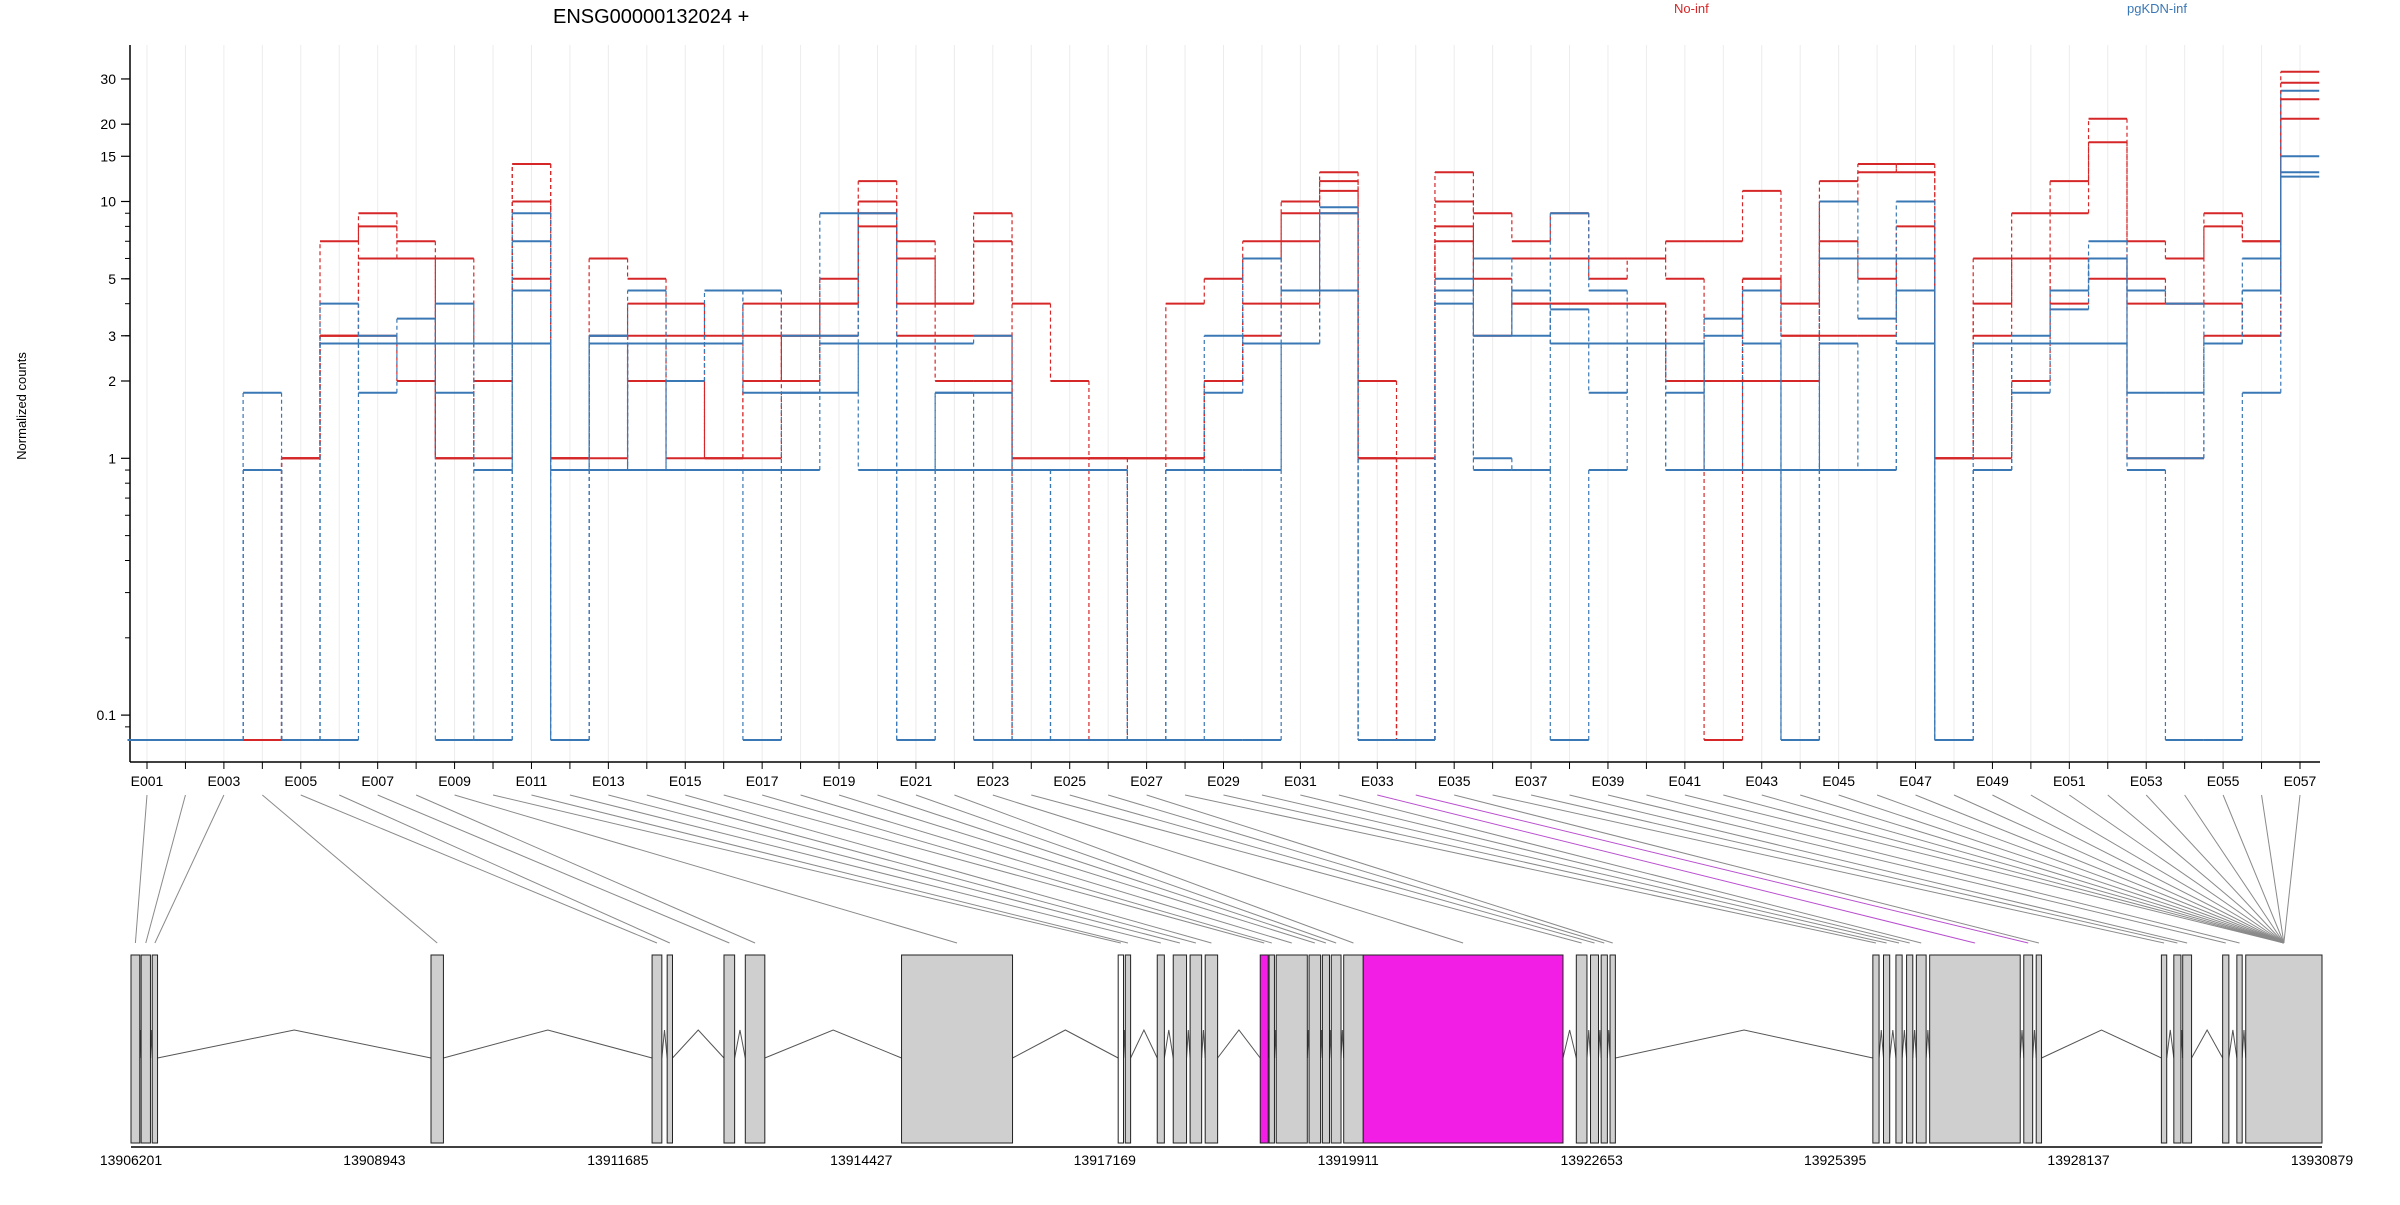 The width and height of the screenshot is (2400, 1205). Describe the element at coordinates (839, 781) in the screenshot. I see `x-tick-label: E019` at that location.